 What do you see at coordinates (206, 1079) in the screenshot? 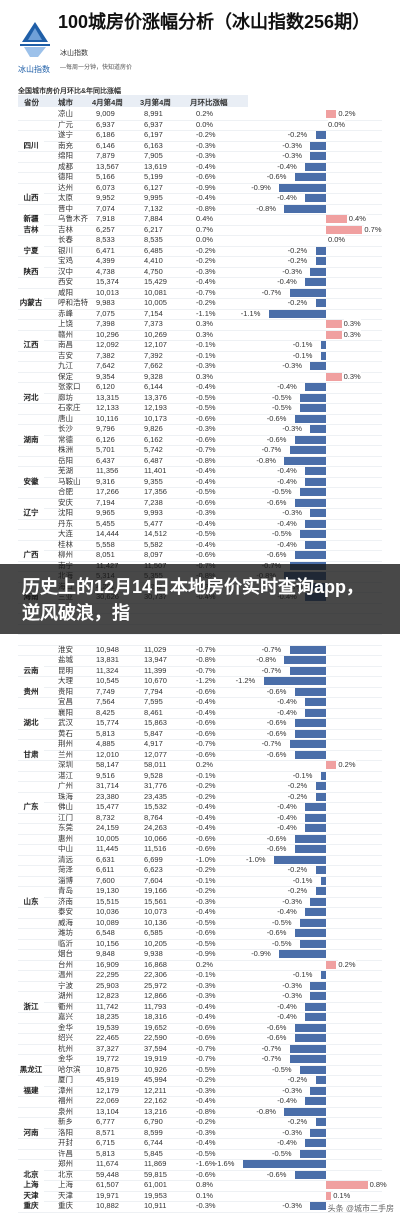
I see `change-cell: -0.2%` at bounding box center [206, 1079].